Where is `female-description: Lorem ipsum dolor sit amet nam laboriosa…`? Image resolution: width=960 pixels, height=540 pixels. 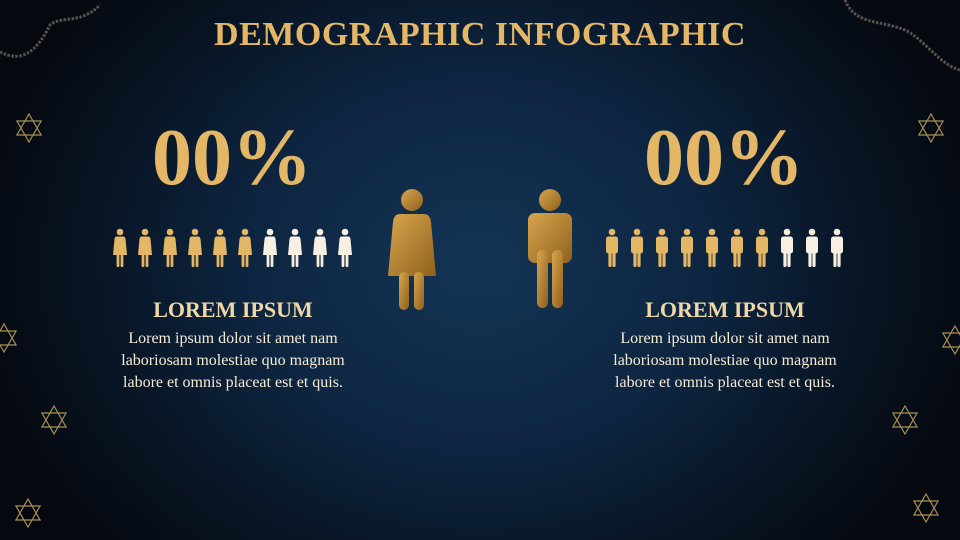
female-description: Lorem ipsum dolor sit amet nam laboriosa… is located at coordinates (233, 360).